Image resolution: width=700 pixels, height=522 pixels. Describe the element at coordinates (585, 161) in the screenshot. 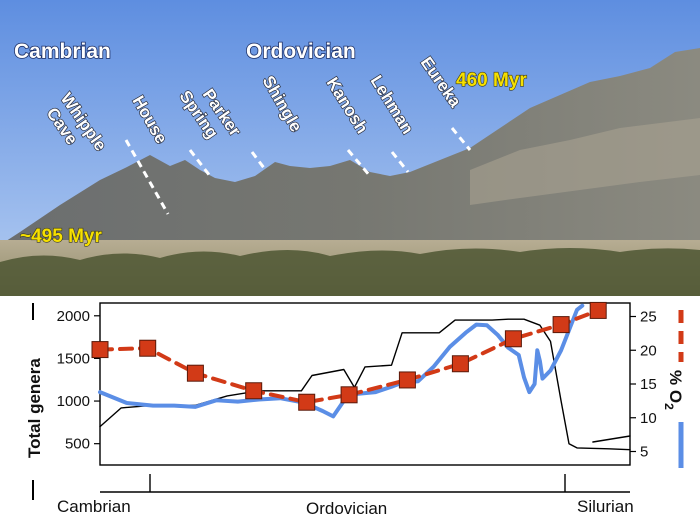

I see `mountain-strata` at that location.